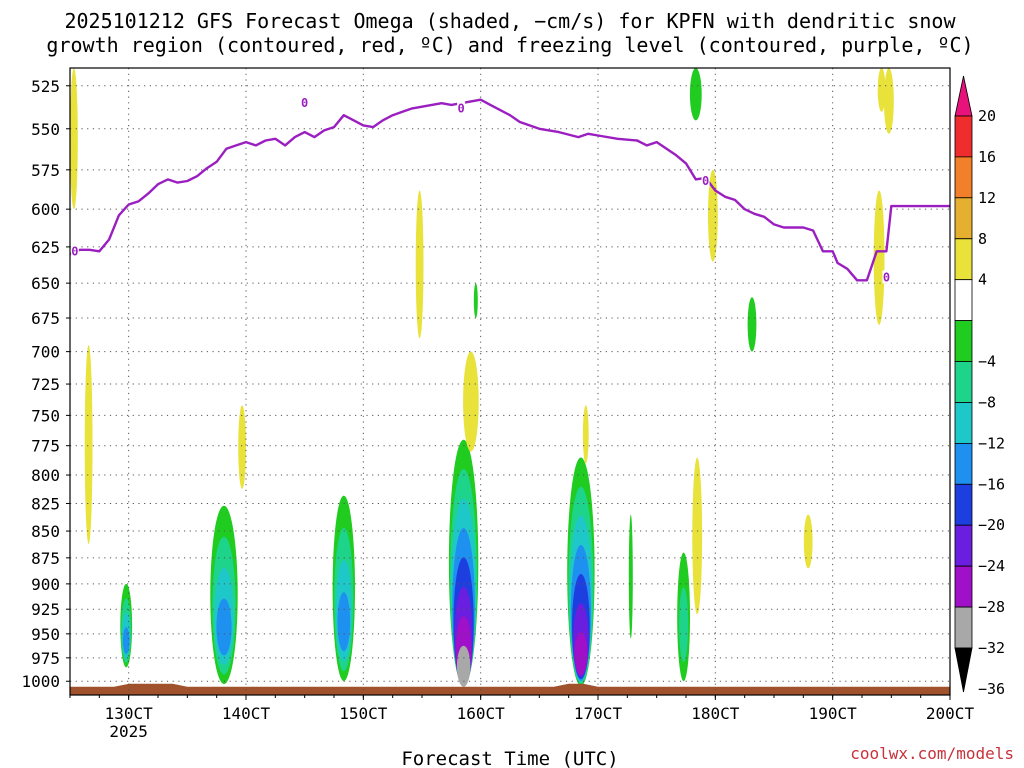  What do you see at coordinates (598, 713) in the screenshot?
I see `x-tick-label-4: 170CT` at bounding box center [598, 713].